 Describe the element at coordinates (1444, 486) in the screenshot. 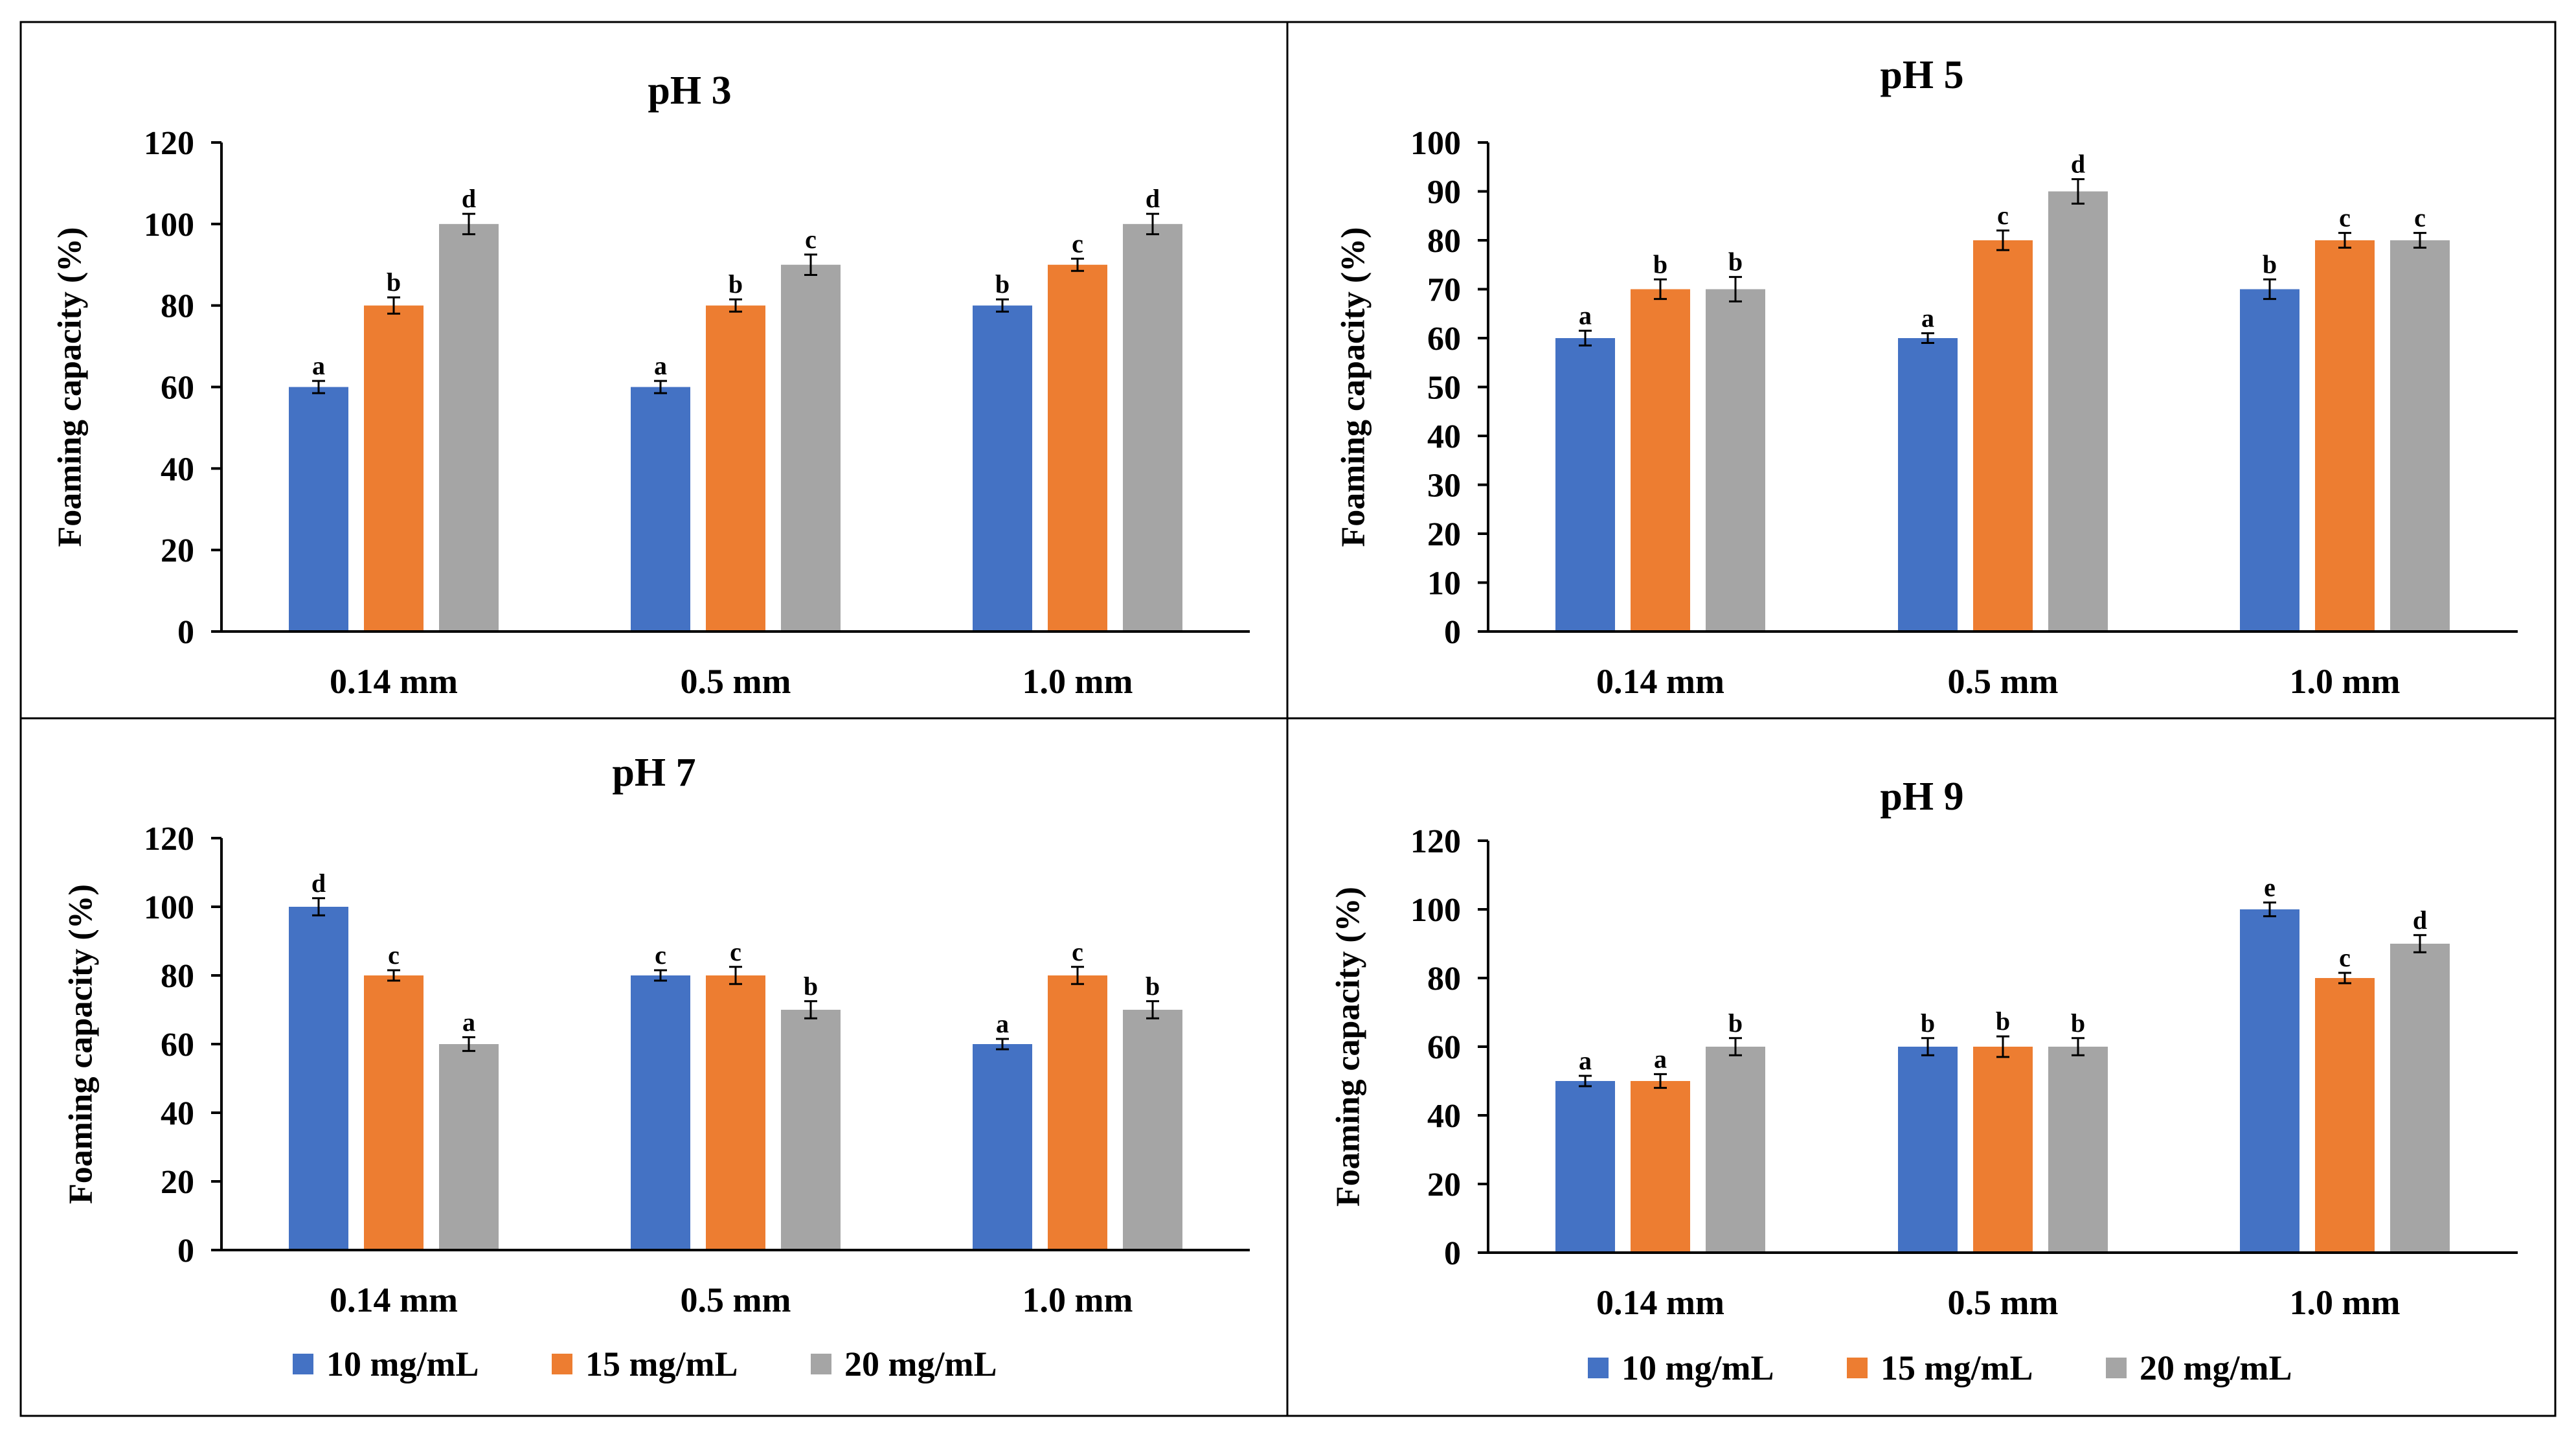

I see `y-tick-label: 30` at that location.